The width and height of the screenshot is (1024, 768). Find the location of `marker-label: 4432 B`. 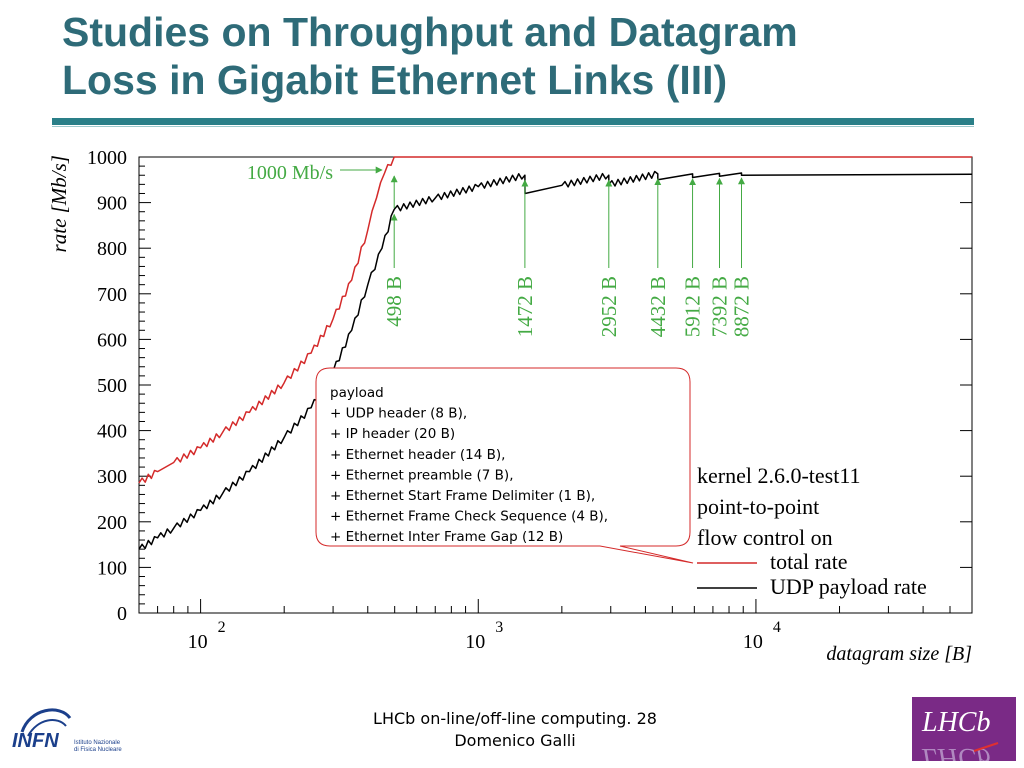

marker-label: 4432 B is located at coordinates (658, 306).